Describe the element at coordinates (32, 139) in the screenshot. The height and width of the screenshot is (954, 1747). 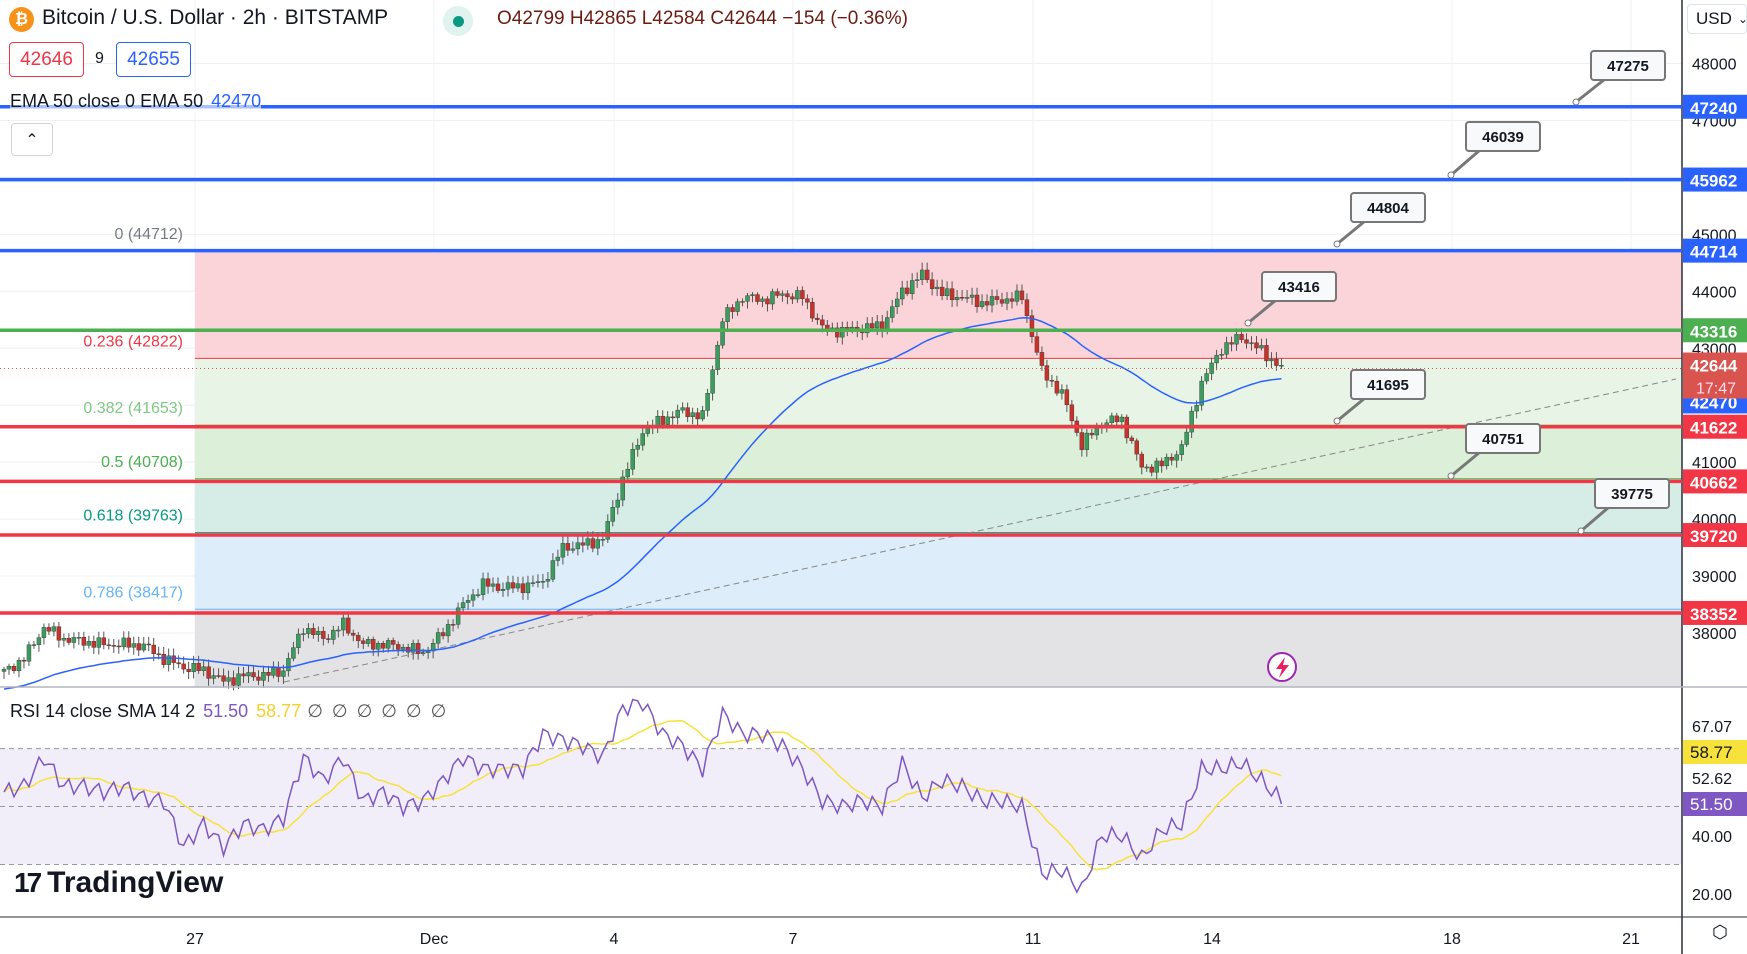
I see `collapse-legend-button: ⌃` at that location.